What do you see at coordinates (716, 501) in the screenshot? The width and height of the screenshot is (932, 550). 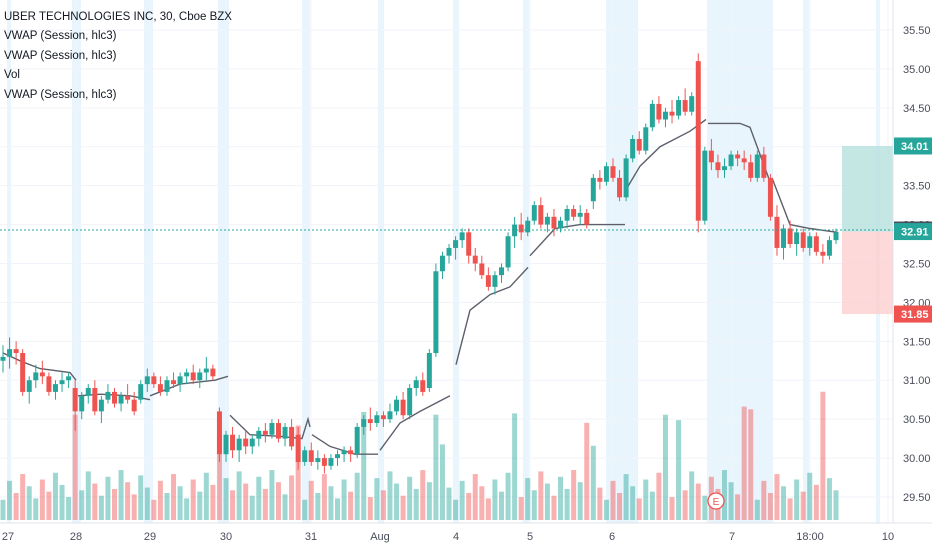 I see `earnings-marker: E` at bounding box center [716, 501].